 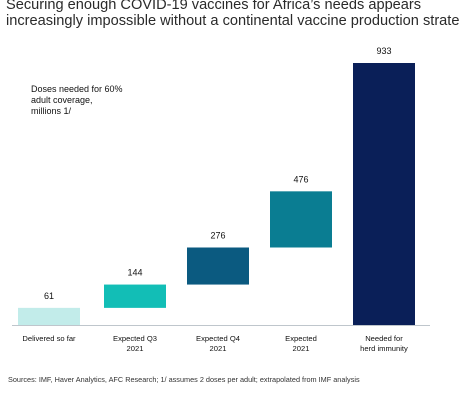 I want to click on category-label-5-line-1: Needed for, so click(x=384, y=338).